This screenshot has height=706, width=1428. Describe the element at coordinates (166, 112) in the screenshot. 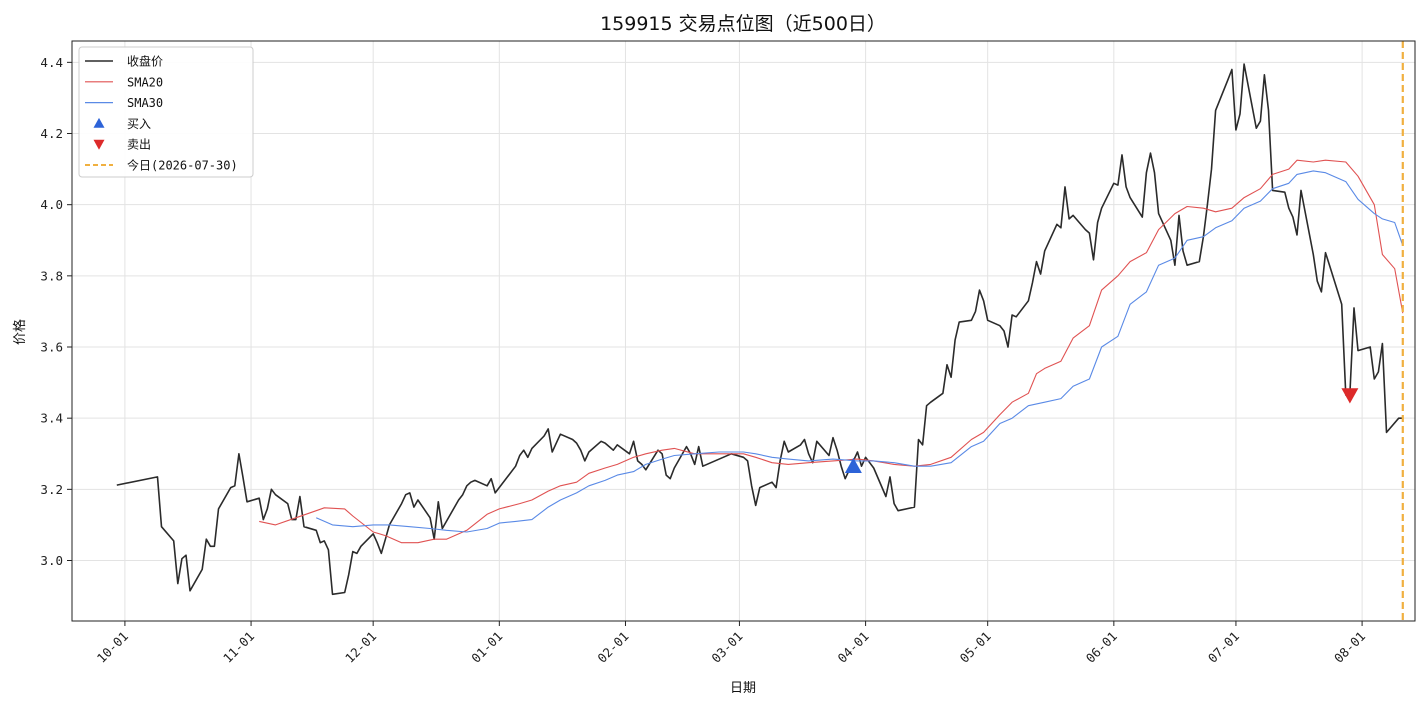

I see `legend-box` at that location.